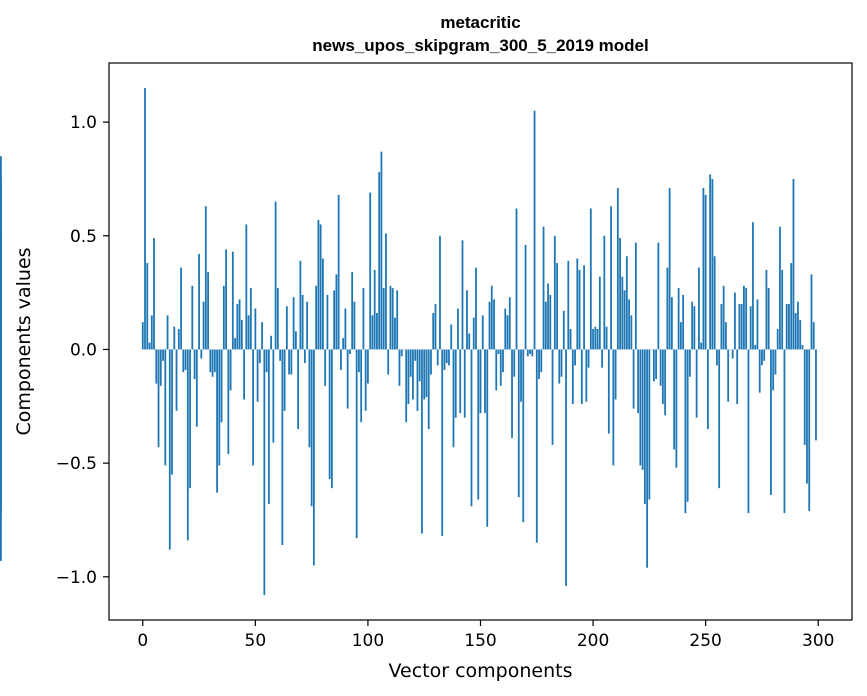 The height and width of the screenshot is (696, 867). What do you see at coordinates (705, 641) in the screenshot?
I see `x-tick-label: 250` at bounding box center [705, 641].